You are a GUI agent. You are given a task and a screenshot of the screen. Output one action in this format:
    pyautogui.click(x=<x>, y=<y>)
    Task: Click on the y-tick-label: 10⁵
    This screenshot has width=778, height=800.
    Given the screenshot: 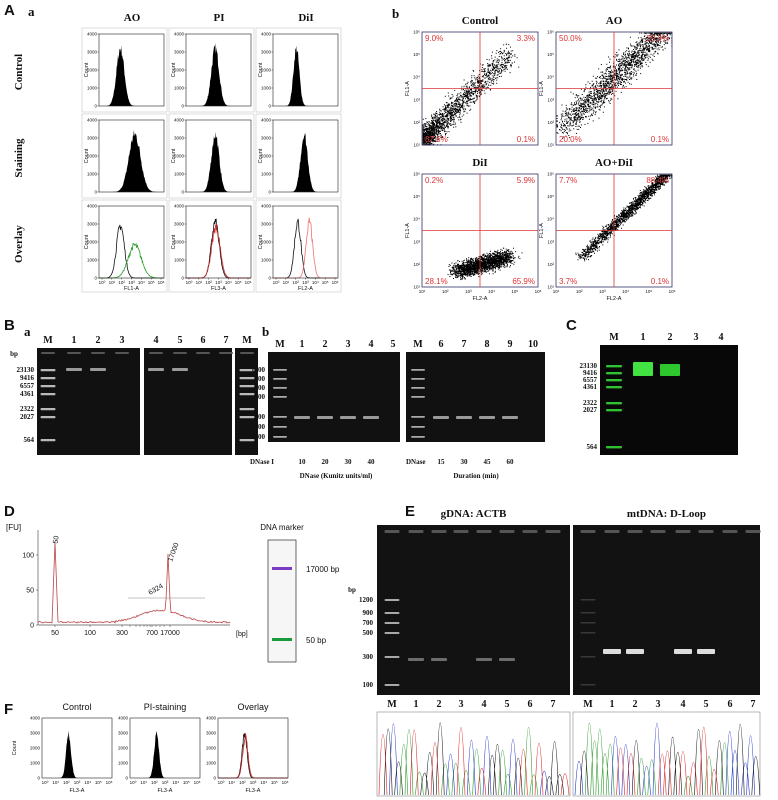 What is the action you would take?
    pyautogui.click(x=550, y=196)
    